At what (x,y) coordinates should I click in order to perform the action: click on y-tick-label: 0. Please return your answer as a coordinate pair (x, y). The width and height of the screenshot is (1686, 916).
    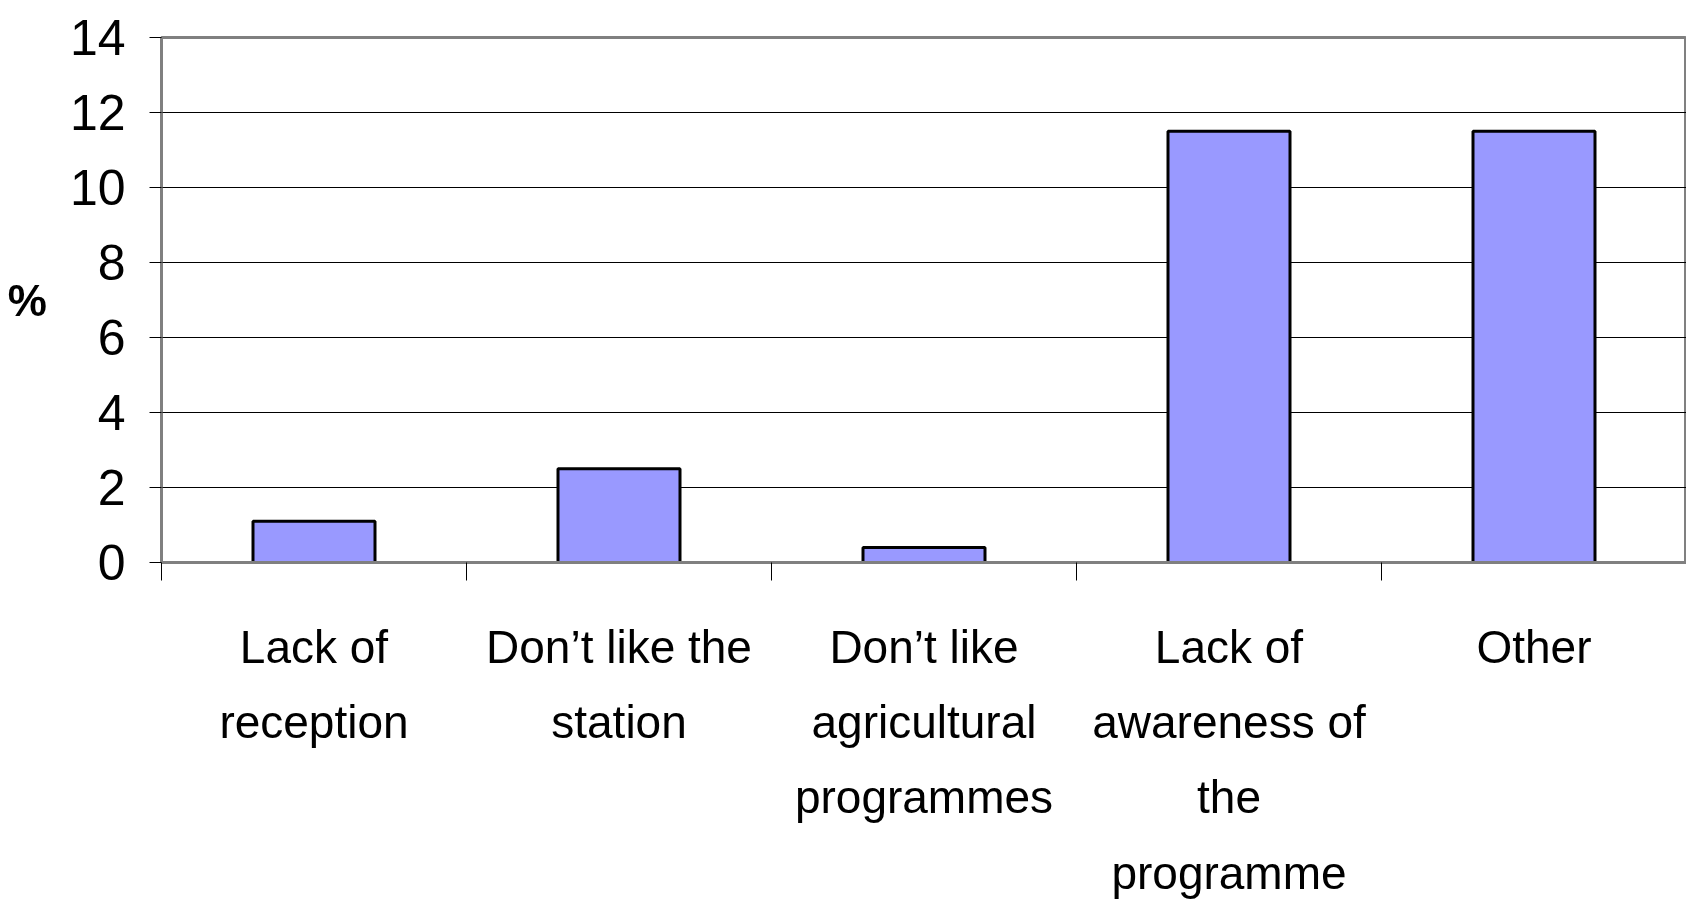
    Looking at the image, I should click on (111, 563).